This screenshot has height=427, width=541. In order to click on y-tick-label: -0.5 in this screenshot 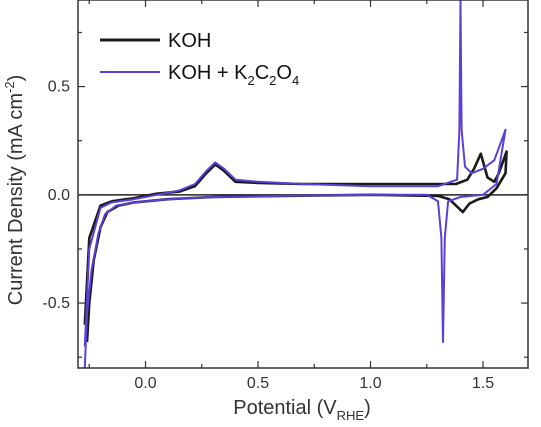, I will do `click(56, 303)`.